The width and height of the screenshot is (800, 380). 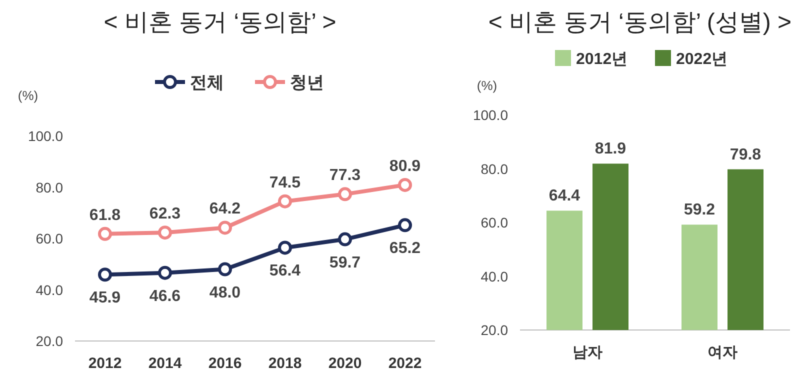 What do you see at coordinates (307, 82) in the screenshot?
I see `legend-label: 청년` at bounding box center [307, 82].